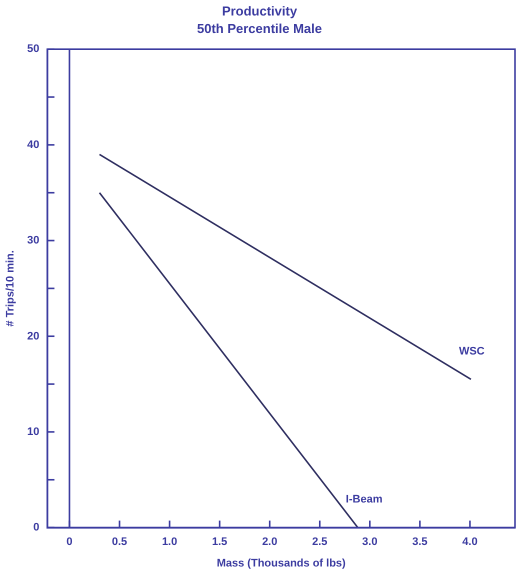  Describe the element at coordinates (36, 528) in the screenshot. I see `y-tick-label: 0` at that location.